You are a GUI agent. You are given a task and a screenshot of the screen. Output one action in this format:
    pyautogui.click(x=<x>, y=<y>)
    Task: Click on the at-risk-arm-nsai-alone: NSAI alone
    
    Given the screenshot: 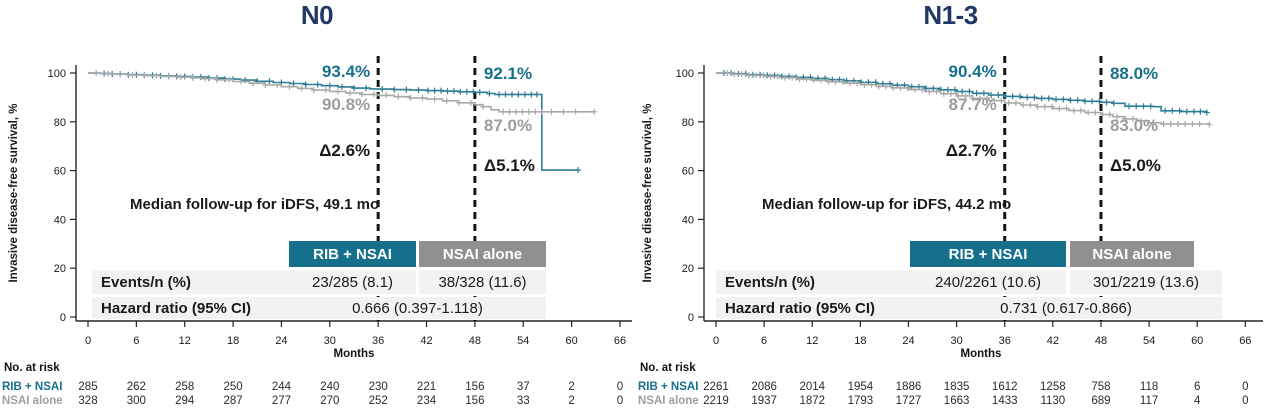 What is the action you would take?
    pyautogui.click(x=668, y=401)
    